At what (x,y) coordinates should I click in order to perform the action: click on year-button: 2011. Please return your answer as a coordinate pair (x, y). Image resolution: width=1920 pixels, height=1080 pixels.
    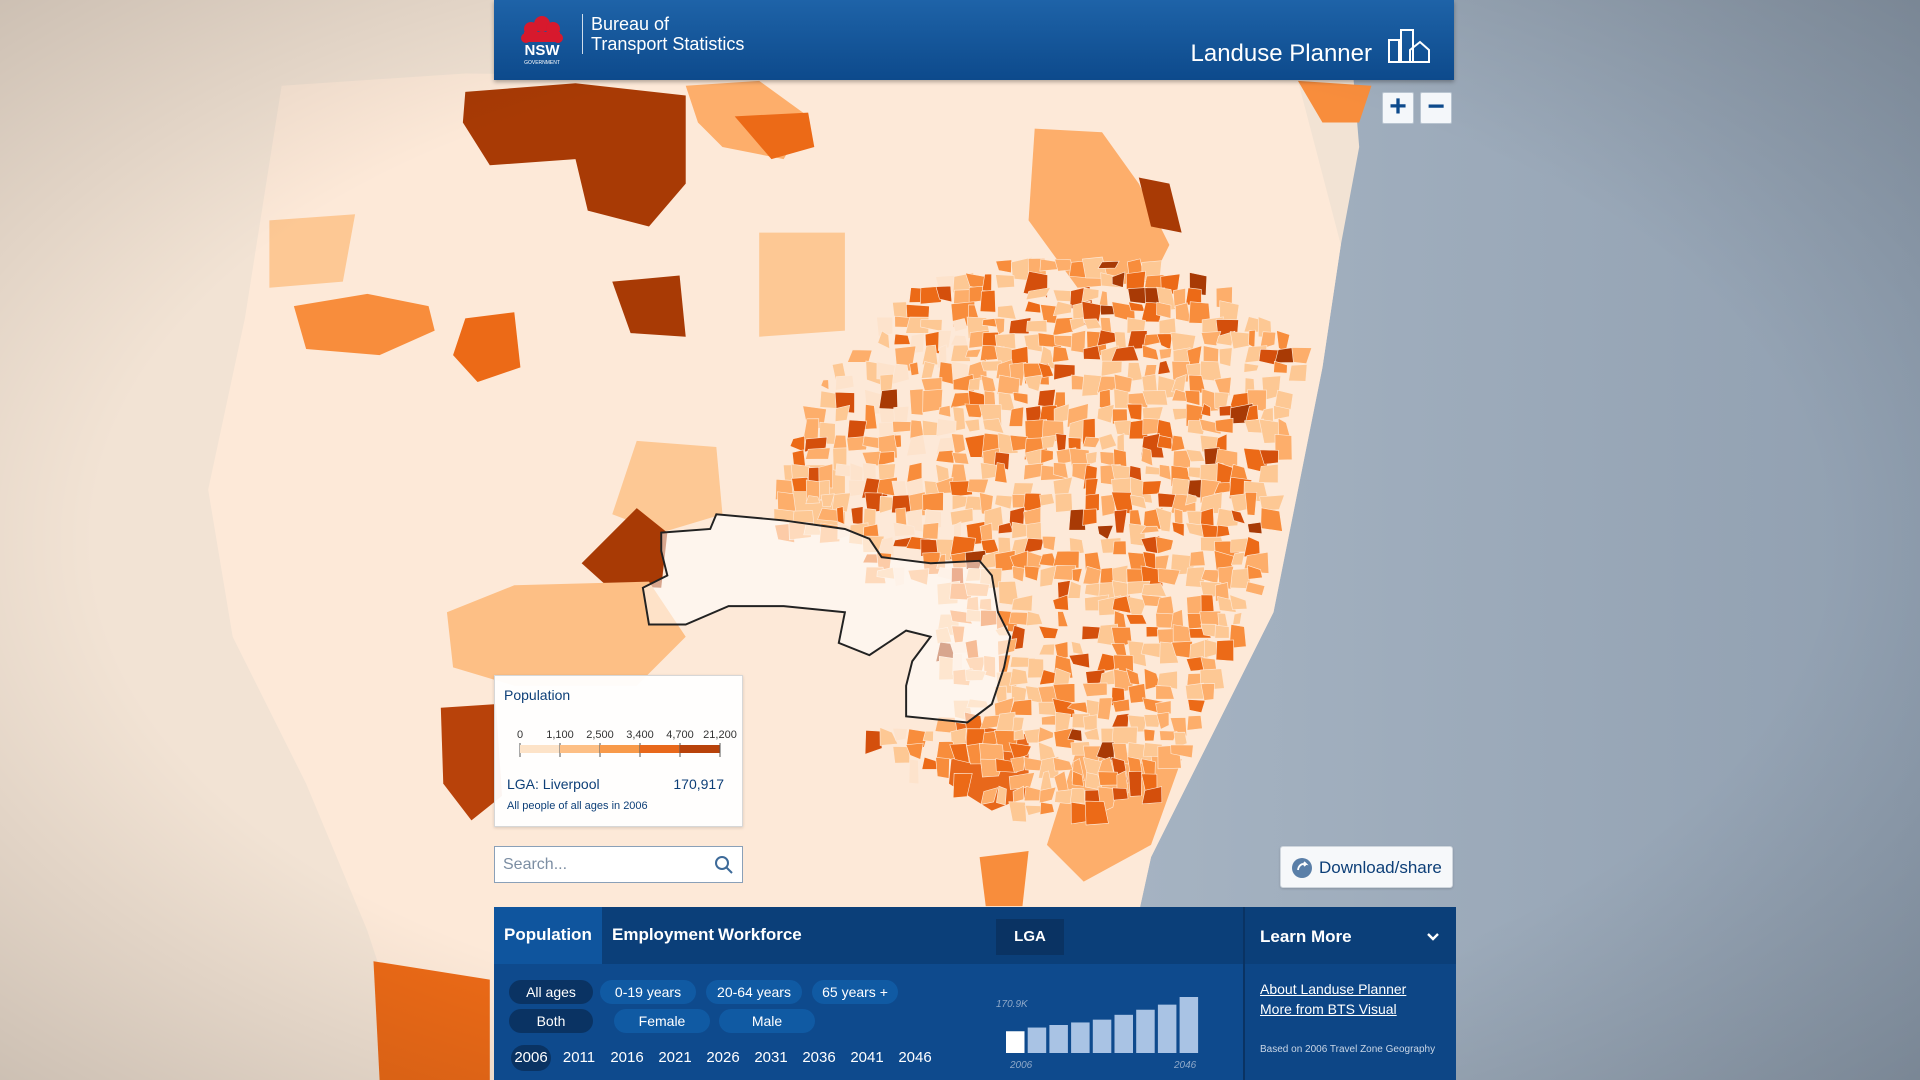
    Looking at the image, I should click on (579, 1057).